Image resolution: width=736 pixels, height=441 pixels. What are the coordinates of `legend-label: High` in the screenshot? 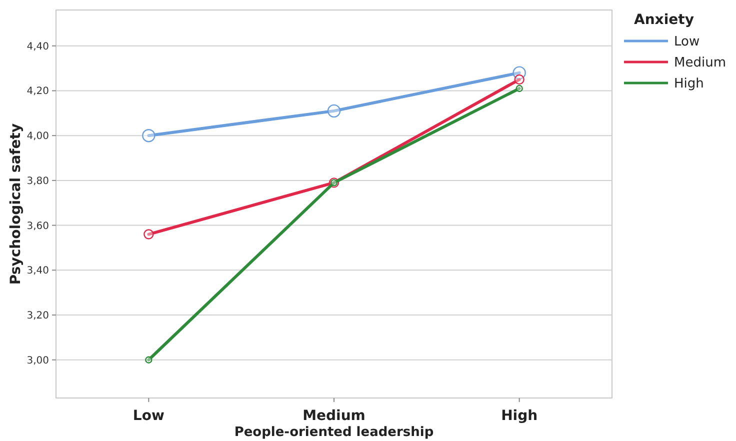 It's located at (689, 84).